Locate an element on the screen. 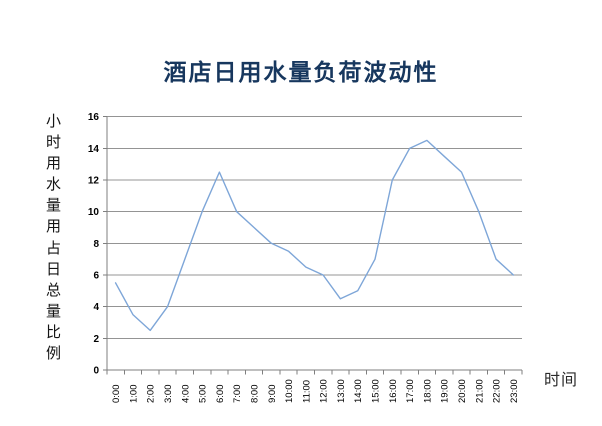 The width and height of the screenshot is (602, 426). x-tick-label: 7:00 is located at coordinates (237, 394).